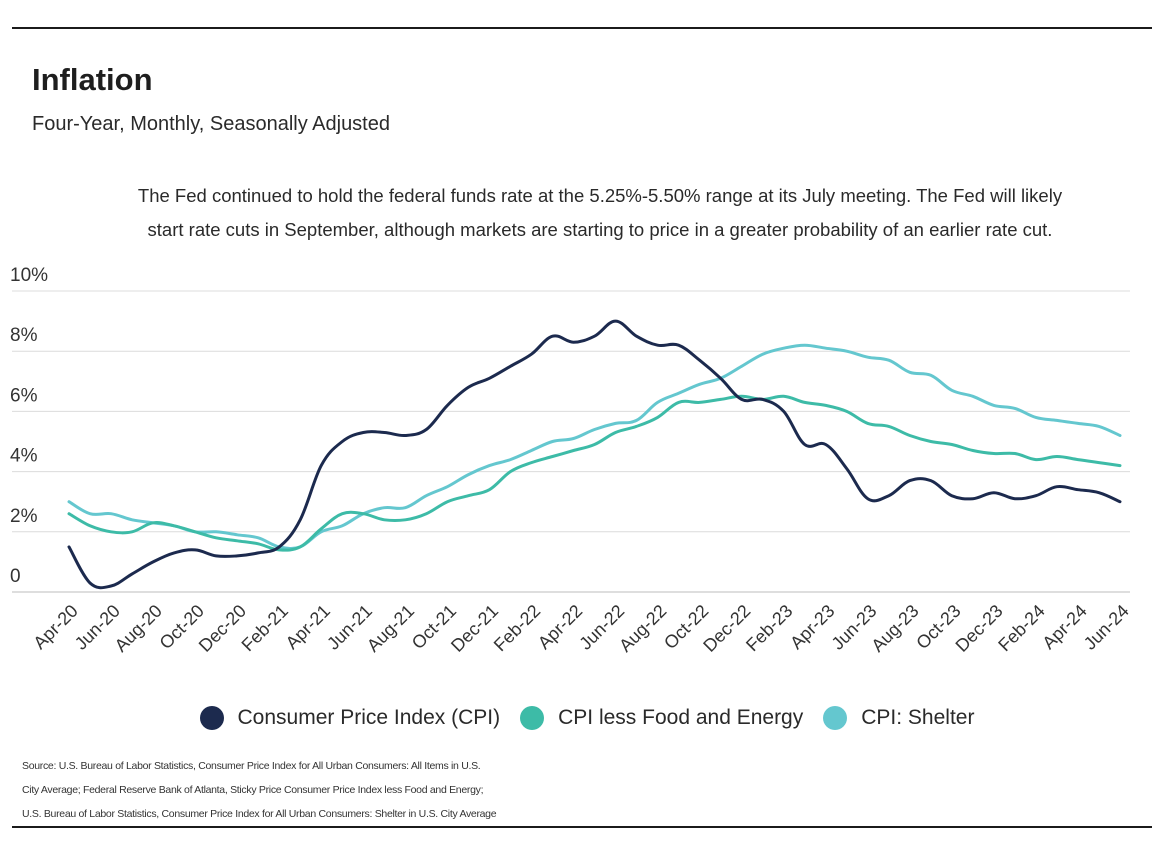 The width and height of the screenshot is (1174, 848). Describe the element at coordinates (1064, 627) in the screenshot. I see `x-tick-label: Apr-24` at that location.